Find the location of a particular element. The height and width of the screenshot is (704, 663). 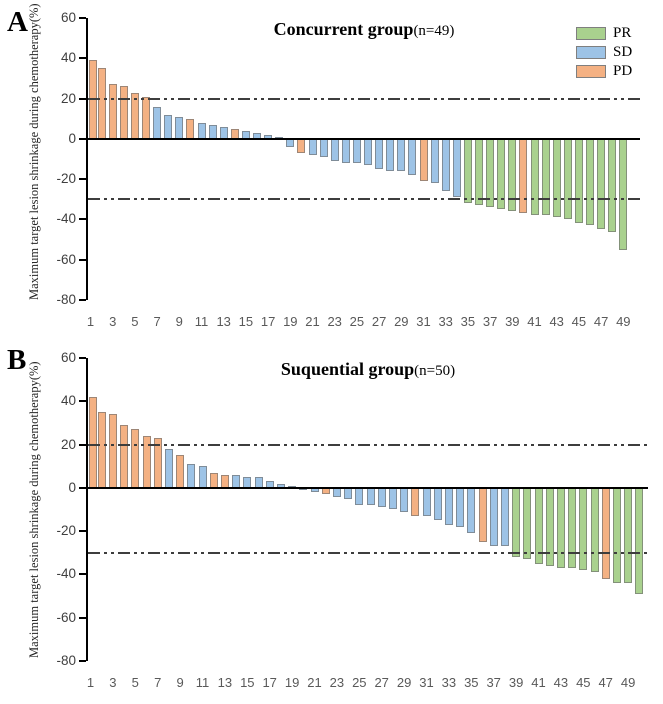

bar-12-PD is located at coordinates (213, 480).